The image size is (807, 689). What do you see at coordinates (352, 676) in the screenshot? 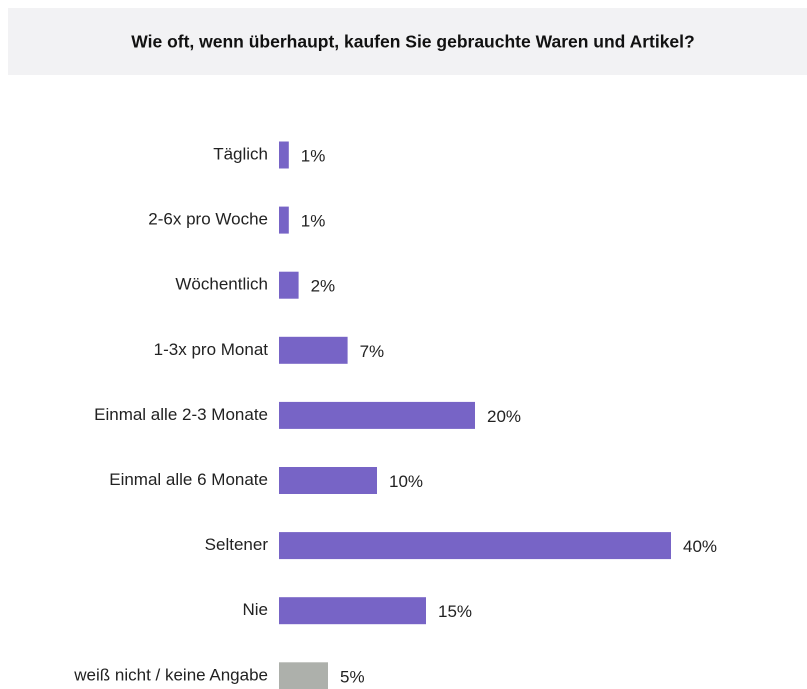
I see `value-label: 5%` at bounding box center [352, 676].